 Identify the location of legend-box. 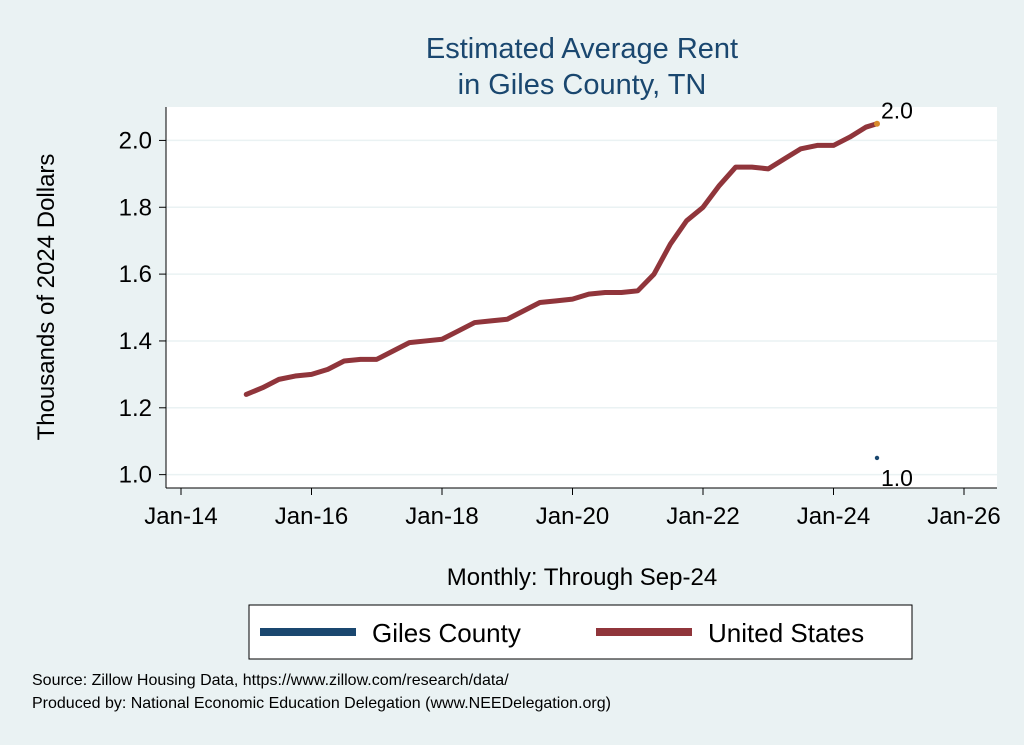
(580, 632).